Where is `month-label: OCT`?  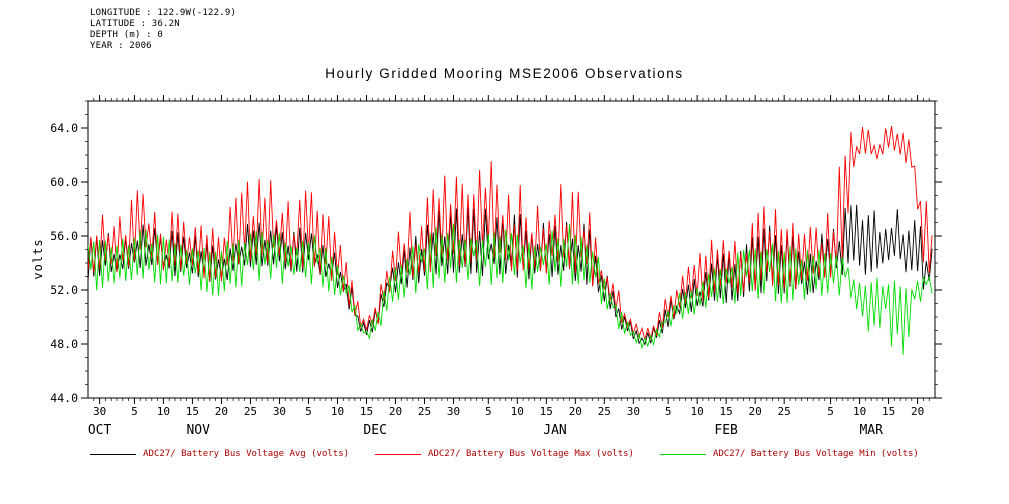
month-label: OCT is located at coordinates (100, 430).